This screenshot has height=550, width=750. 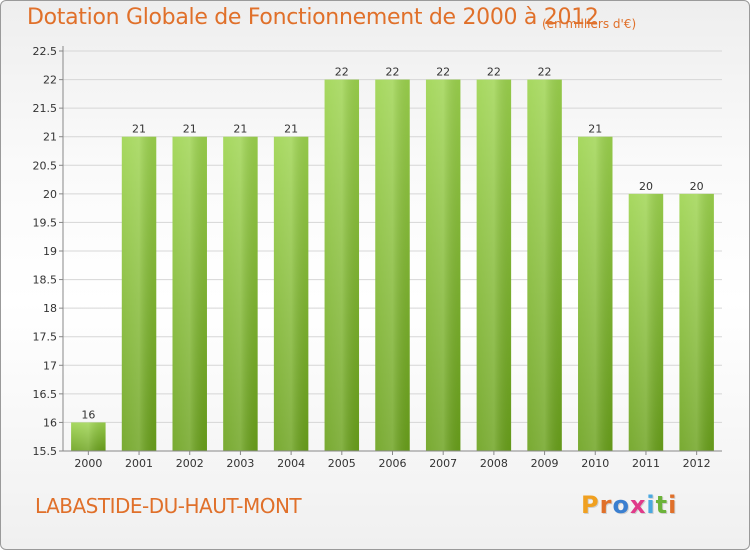 What do you see at coordinates (88, 436) in the screenshot?
I see `bar-shine-2000` at bounding box center [88, 436].